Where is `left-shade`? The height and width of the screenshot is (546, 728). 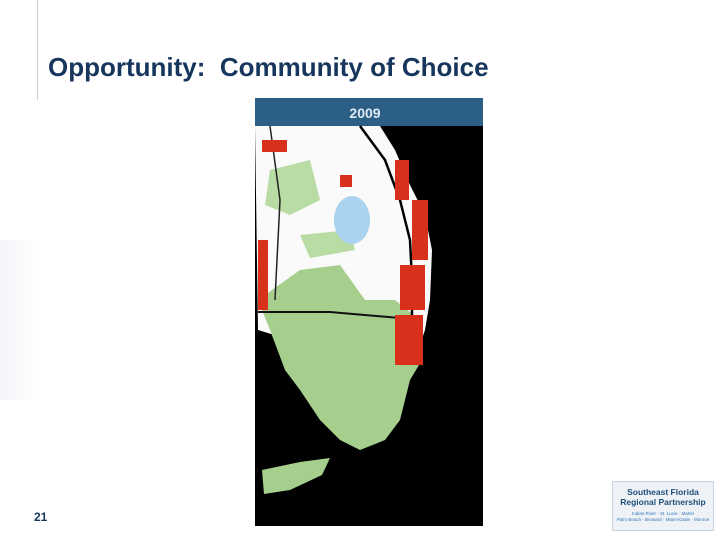
left-shade is located at coordinates (20, 320).